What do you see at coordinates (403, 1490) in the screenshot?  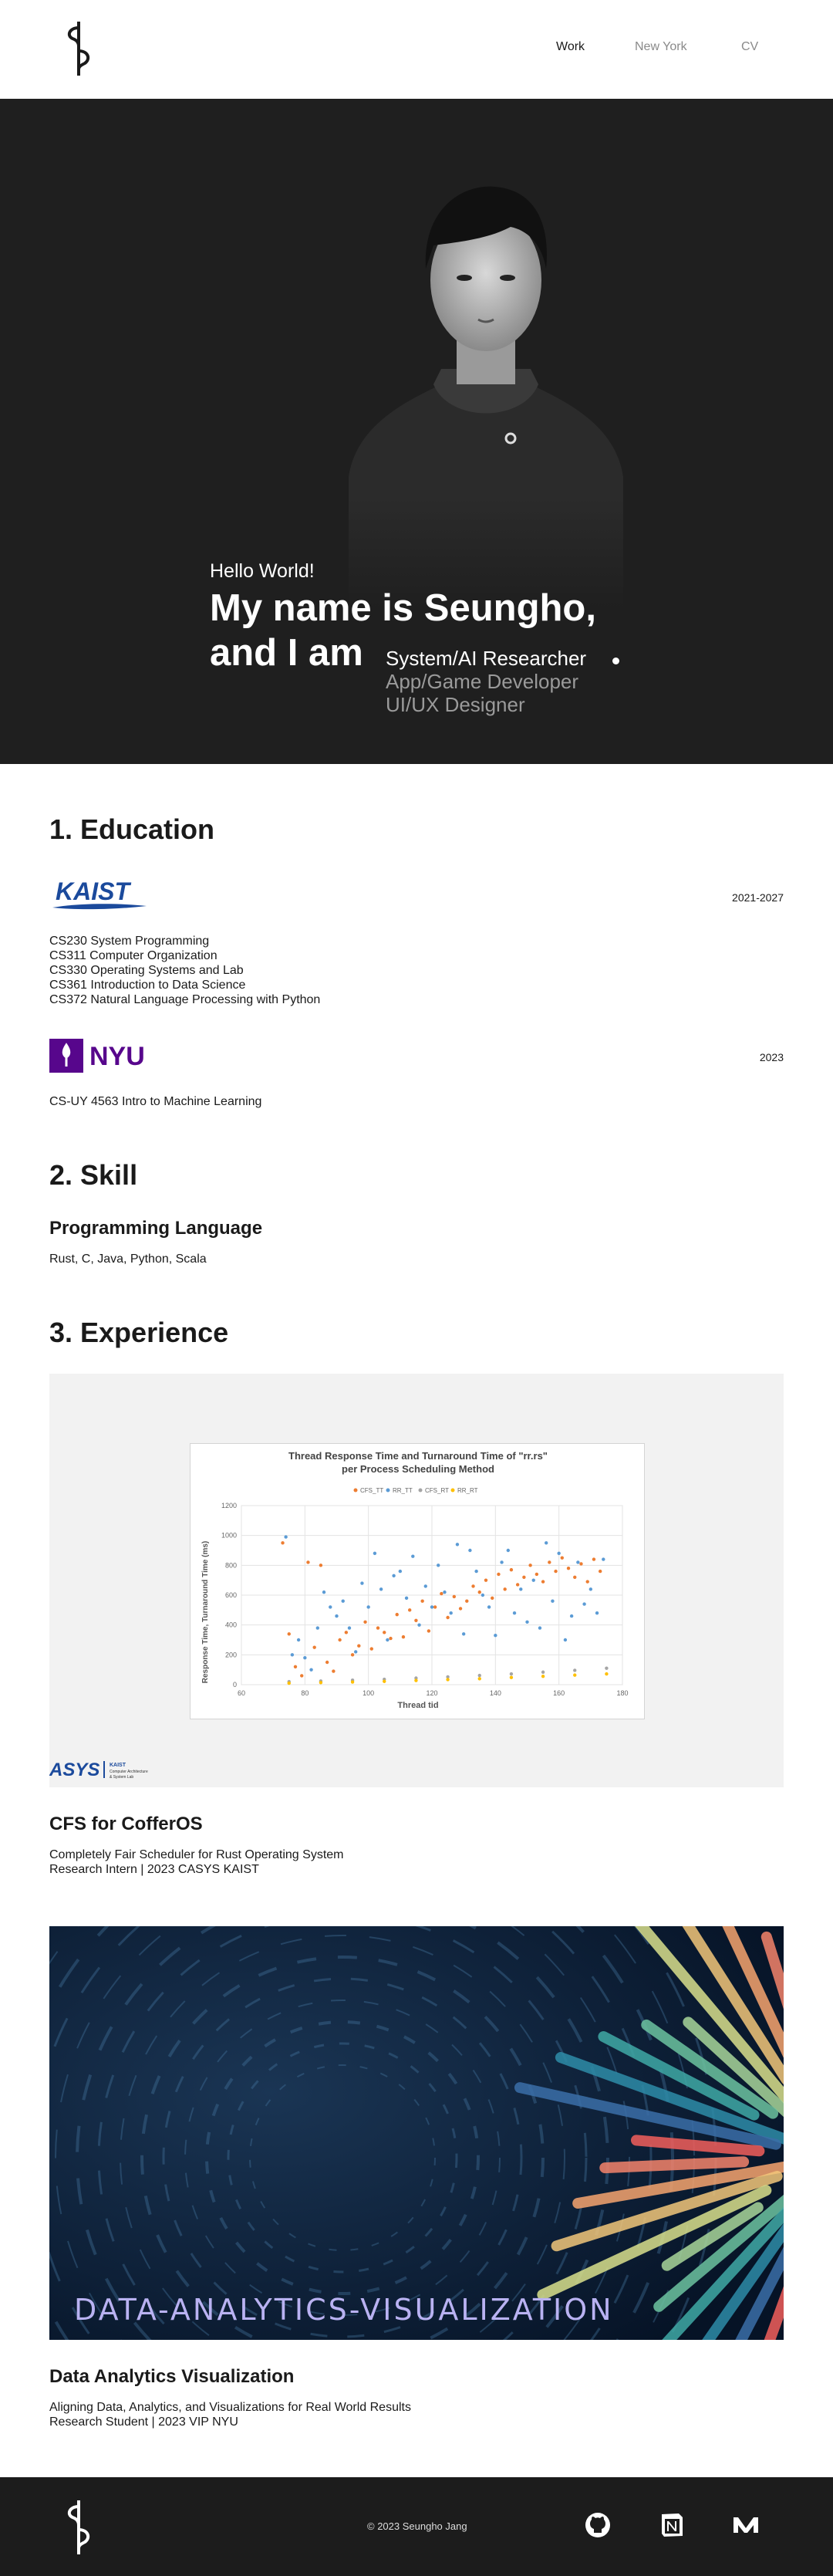 I see `legend-label: RR_TT` at bounding box center [403, 1490].